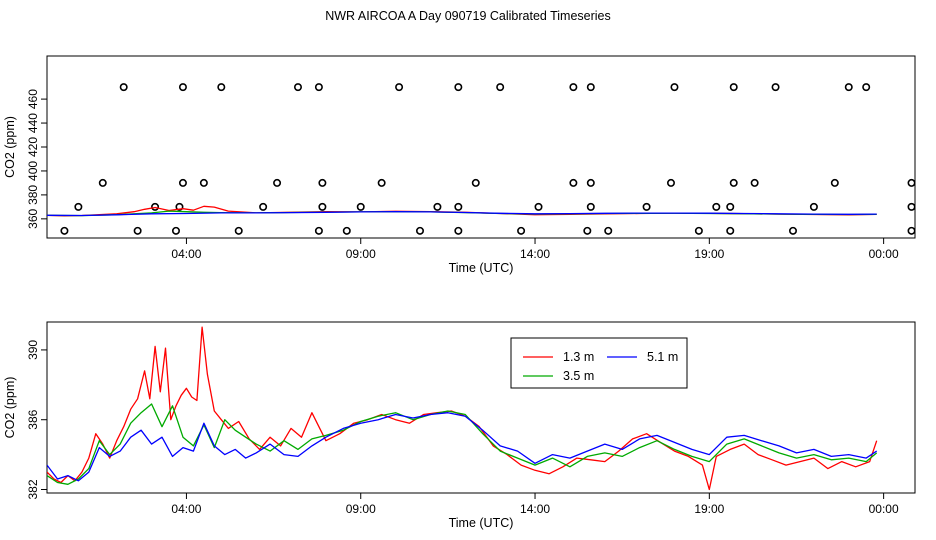 This screenshot has height=540, width=936. I want to click on legend-box, so click(599, 363).